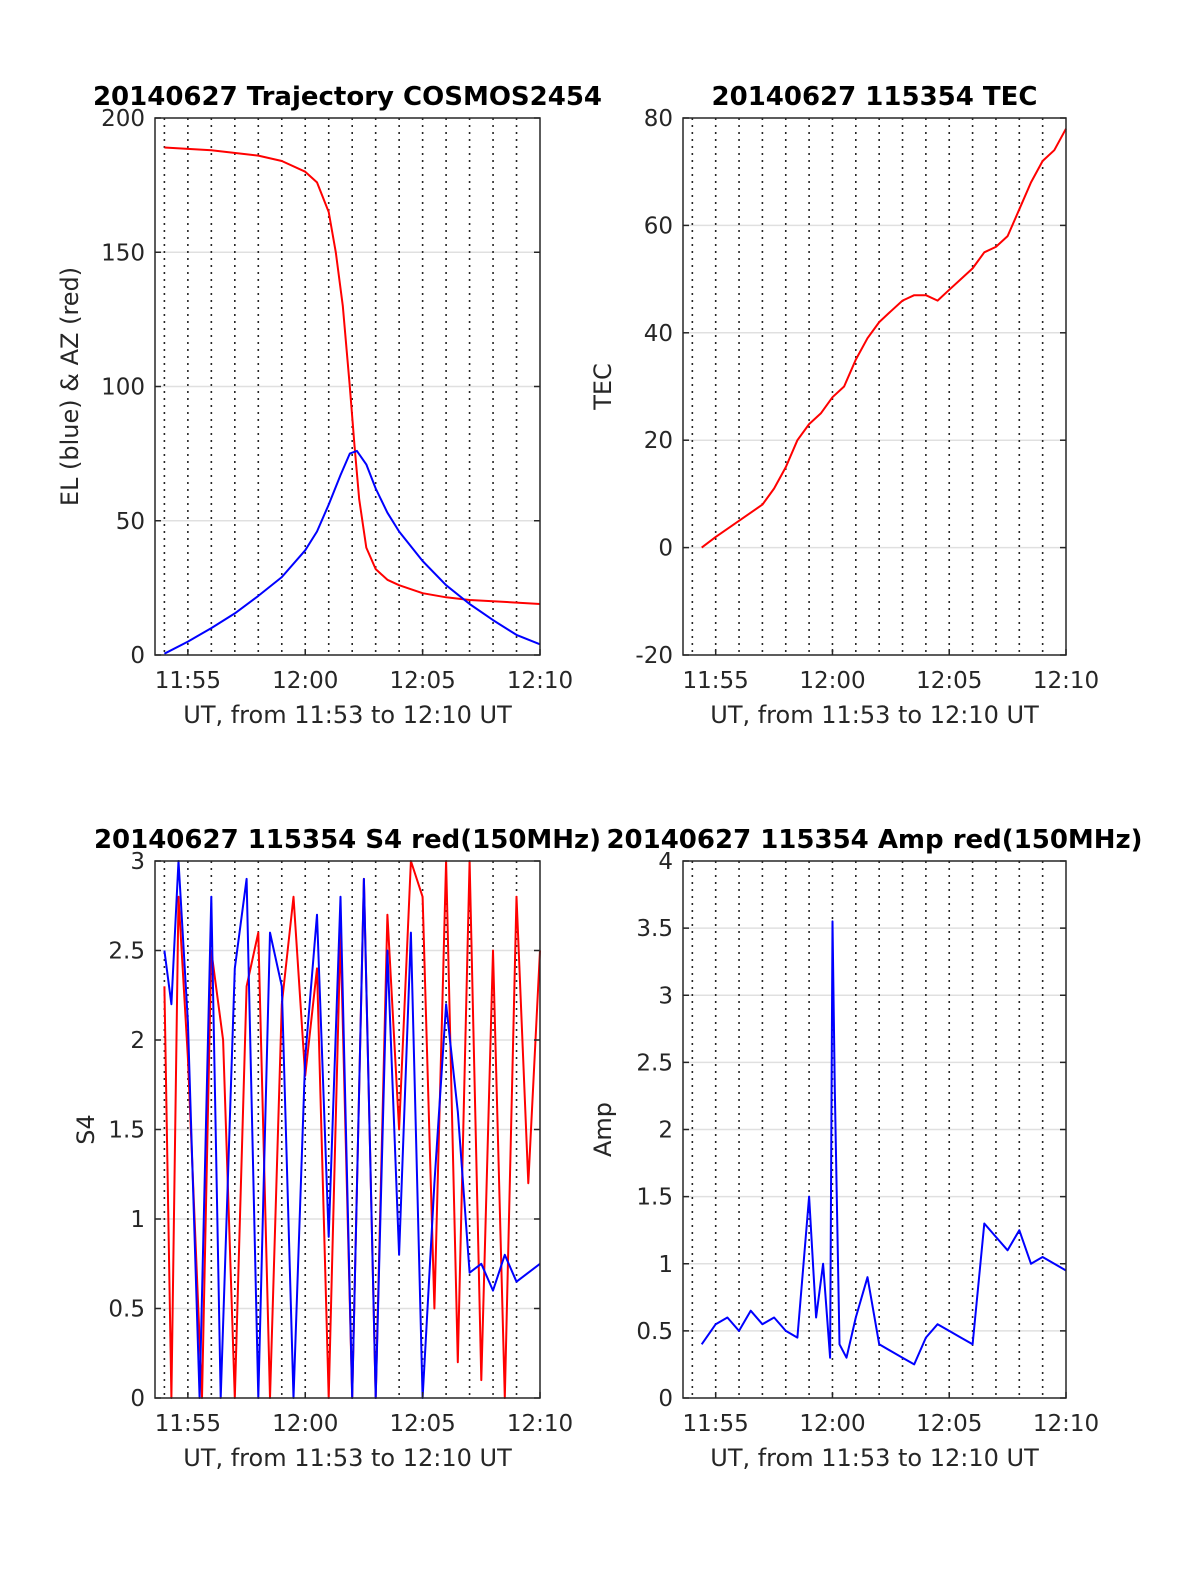 The image size is (1200, 1575). What do you see at coordinates (123, 119) in the screenshot?
I see `y-tick-label: 200` at bounding box center [123, 119].